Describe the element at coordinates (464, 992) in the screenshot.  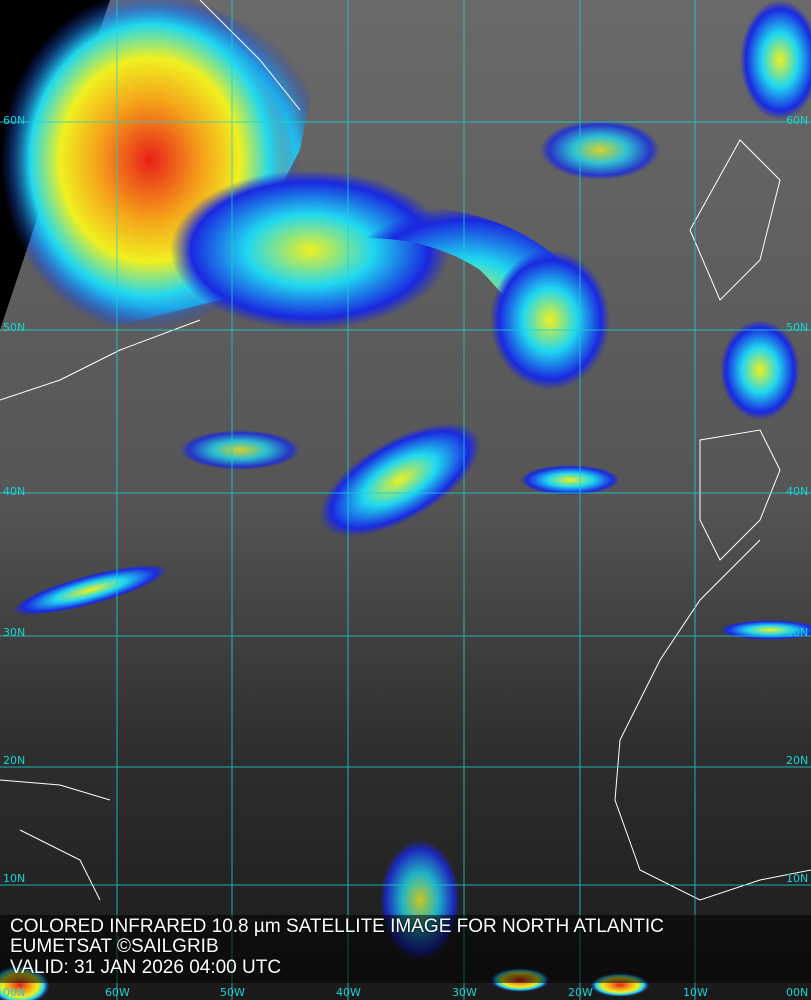
I see `lon-label: 30W` at that location.